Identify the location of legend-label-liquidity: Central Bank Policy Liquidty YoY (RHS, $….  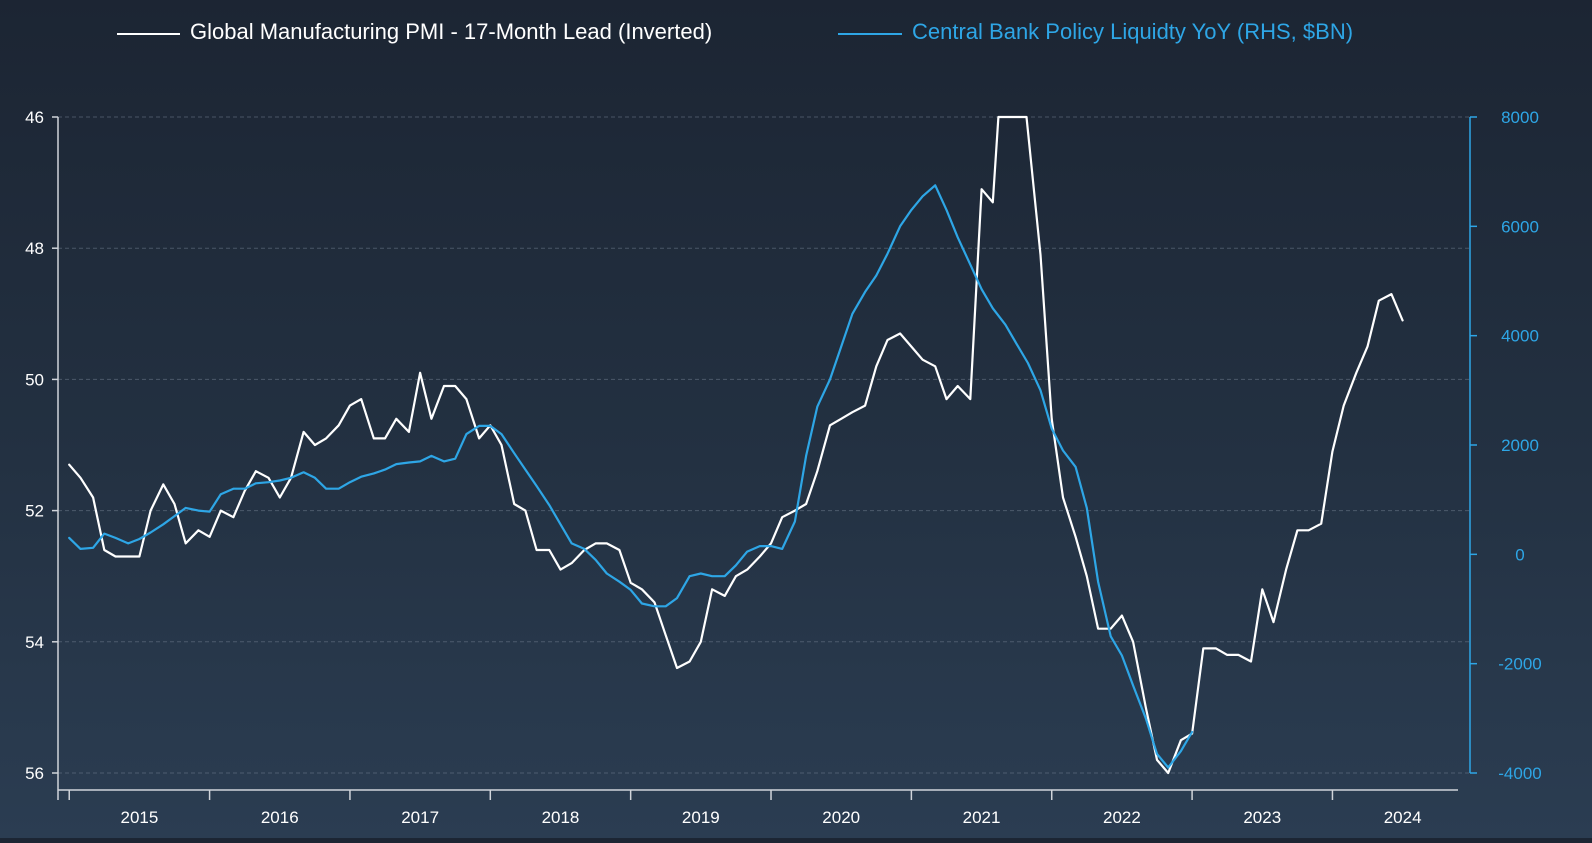
(1132, 31).